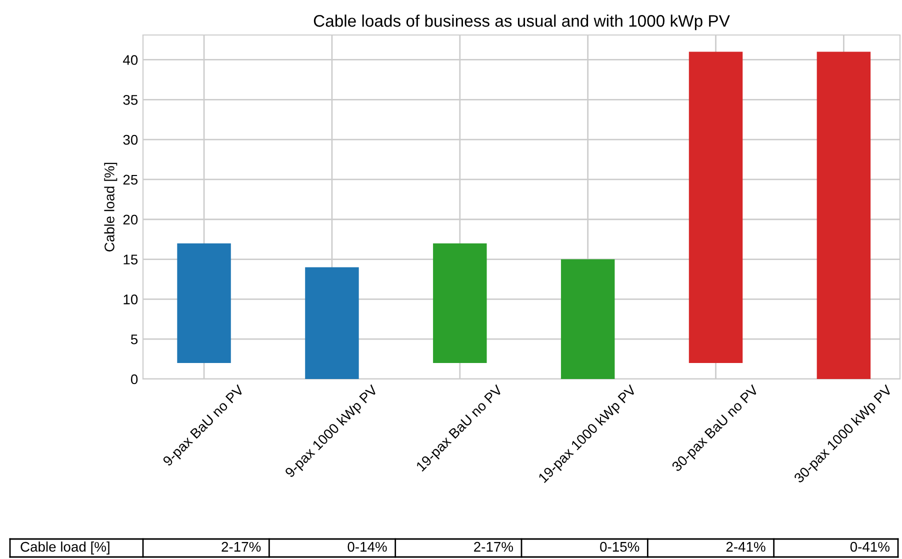 Image resolution: width=902 pixels, height=559 pixels. Describe the element at coordinates (134, 379) in the screenshot. I see `y-tick-label: 0` at that location.